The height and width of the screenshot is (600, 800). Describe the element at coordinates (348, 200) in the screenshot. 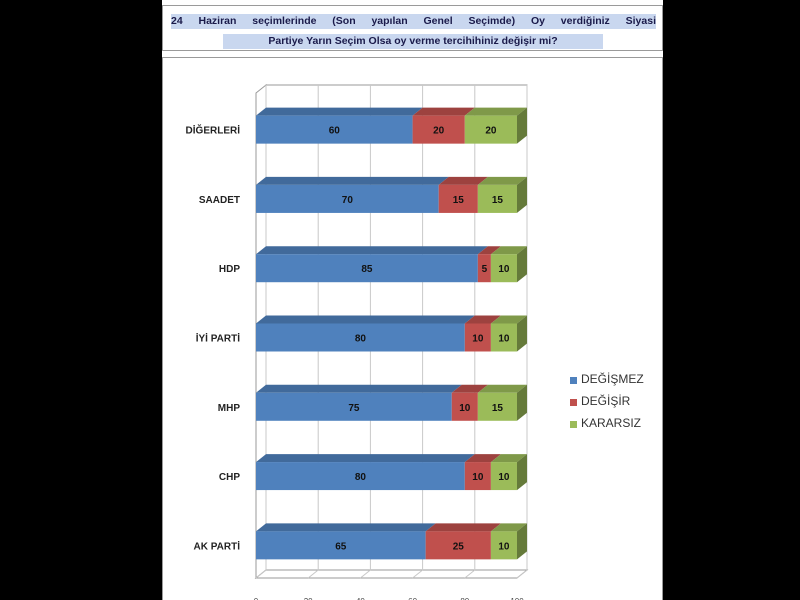

I see `data-label: 70` at that location.